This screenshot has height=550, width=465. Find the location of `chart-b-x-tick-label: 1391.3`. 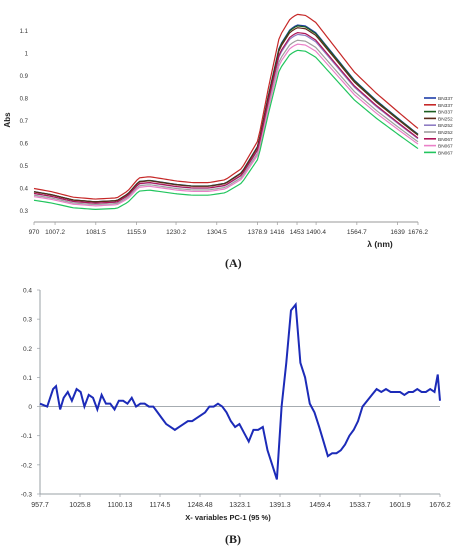

chart-b-x-tick-label: 1391.3 is located at coordinates (280, 505).